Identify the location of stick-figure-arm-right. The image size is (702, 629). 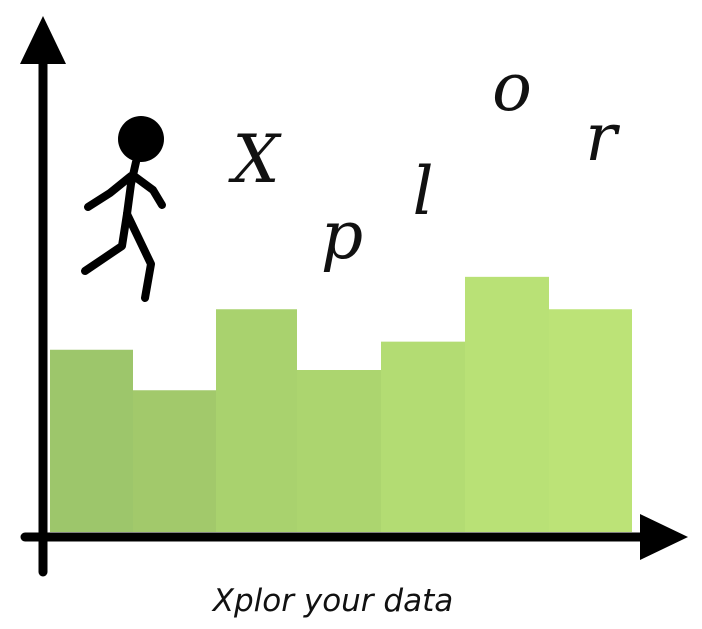
(148, 190).